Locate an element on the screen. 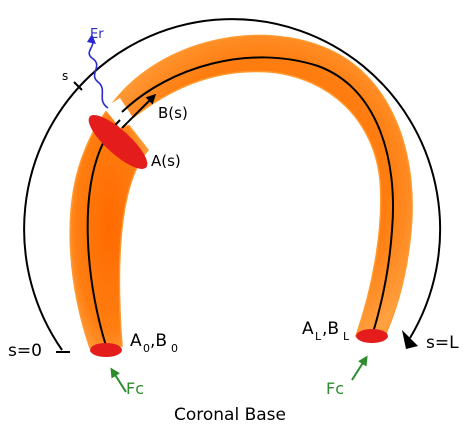  er-label: Er is located at coordinates (97, 34).